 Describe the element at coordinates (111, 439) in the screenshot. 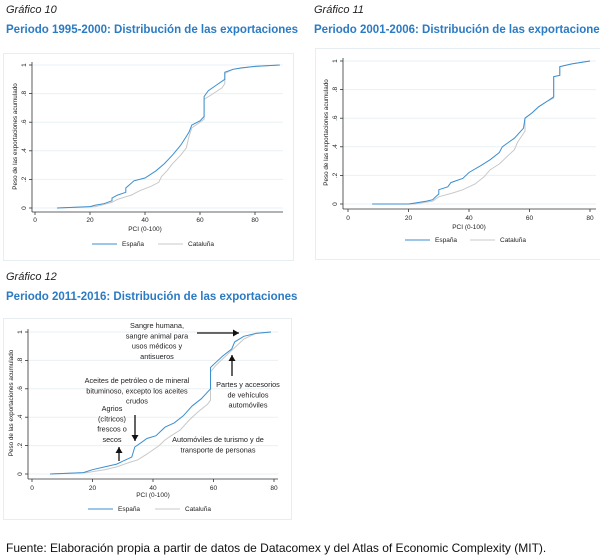

I see `annotation-text: secos` at that location.